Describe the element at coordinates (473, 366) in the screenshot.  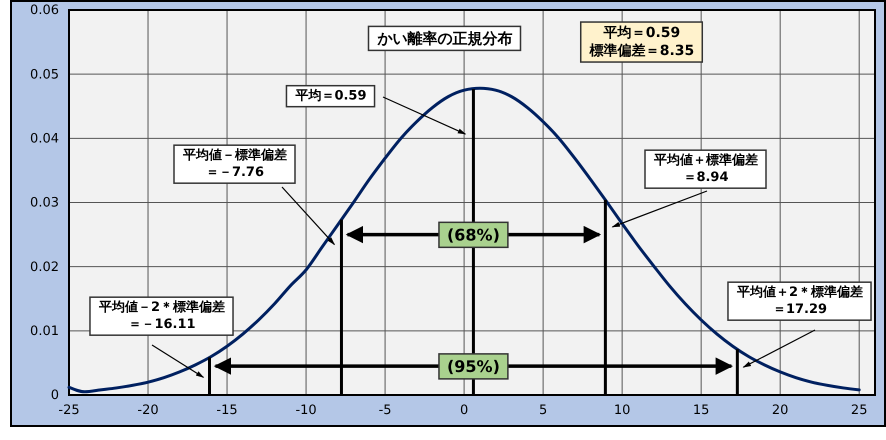
I see `annotation: (95%)` at that location.